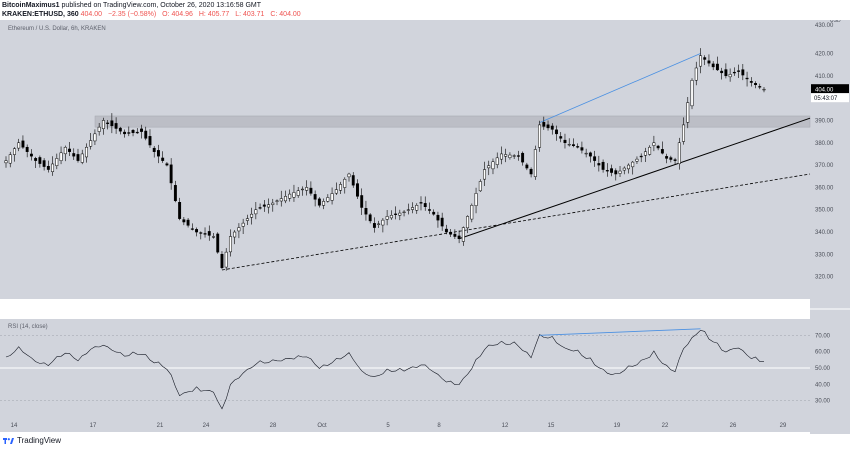 The width and height of the screenshot is (850, 450). I want to click on time-tick-label: 26, so click(733, 426).